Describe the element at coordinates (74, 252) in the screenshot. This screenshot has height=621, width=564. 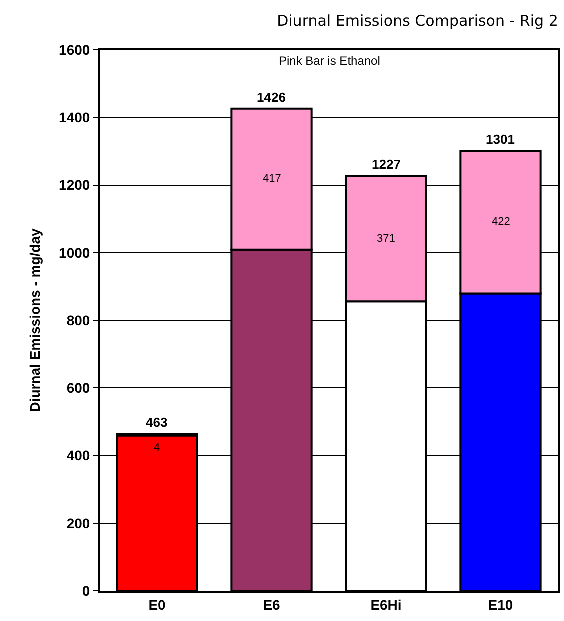
I see `y-tick-label: 1000` at that location.